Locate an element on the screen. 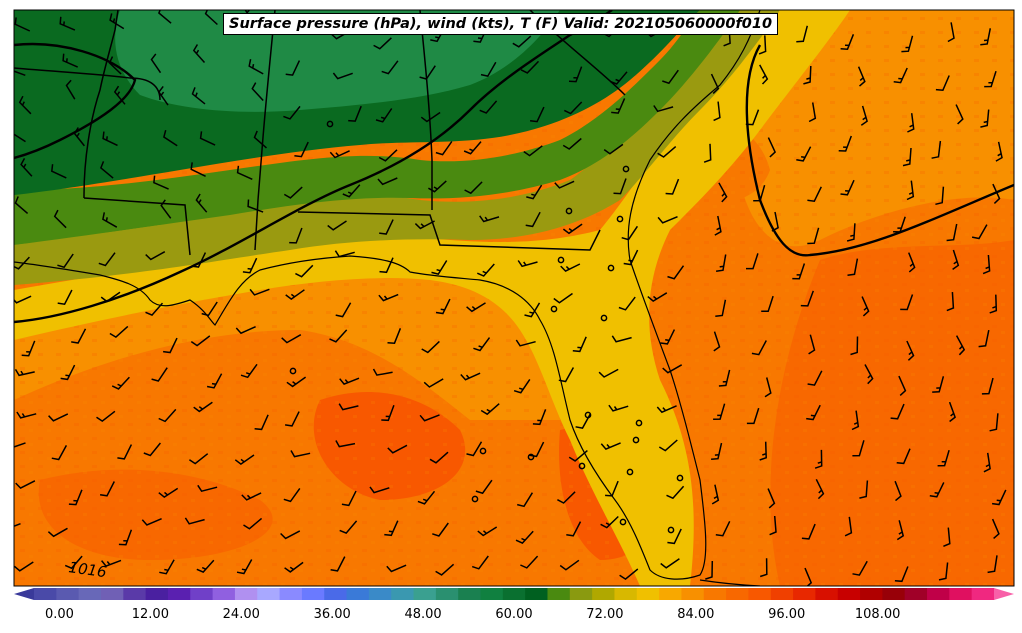 This screenshot has width=1022, height=633. colorbar-tick-label: 72.00 is located at coordinates (605, 614).